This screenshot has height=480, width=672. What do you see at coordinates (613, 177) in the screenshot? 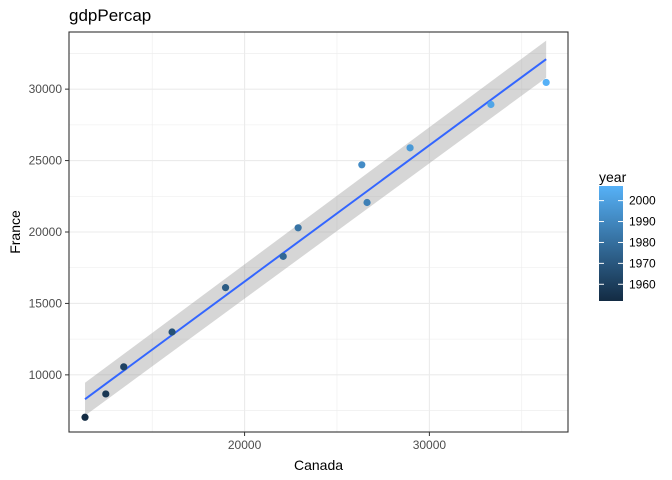
I see `legend-title: year` at bounding box center [613, 177].